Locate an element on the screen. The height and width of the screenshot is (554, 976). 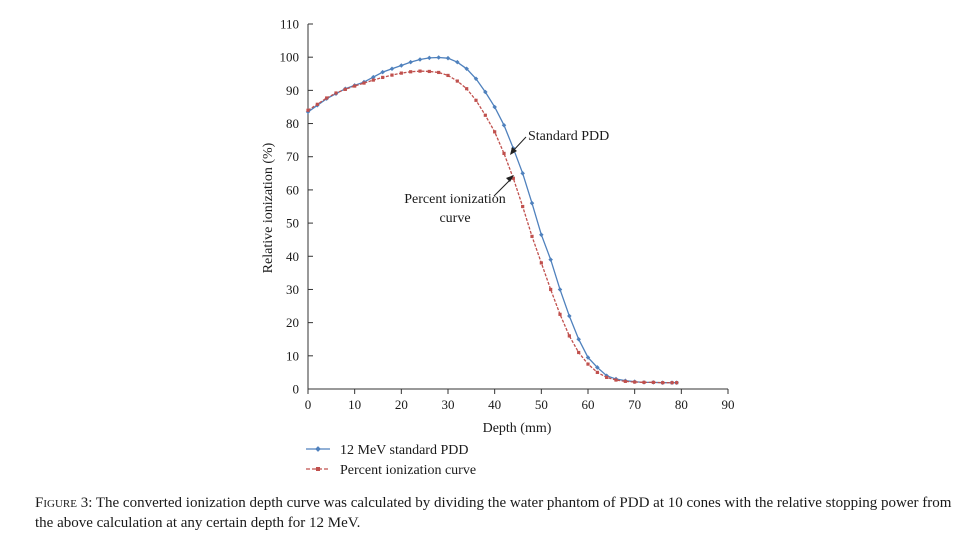
x-tick-label: 80 is located at coordinates (681, 404).